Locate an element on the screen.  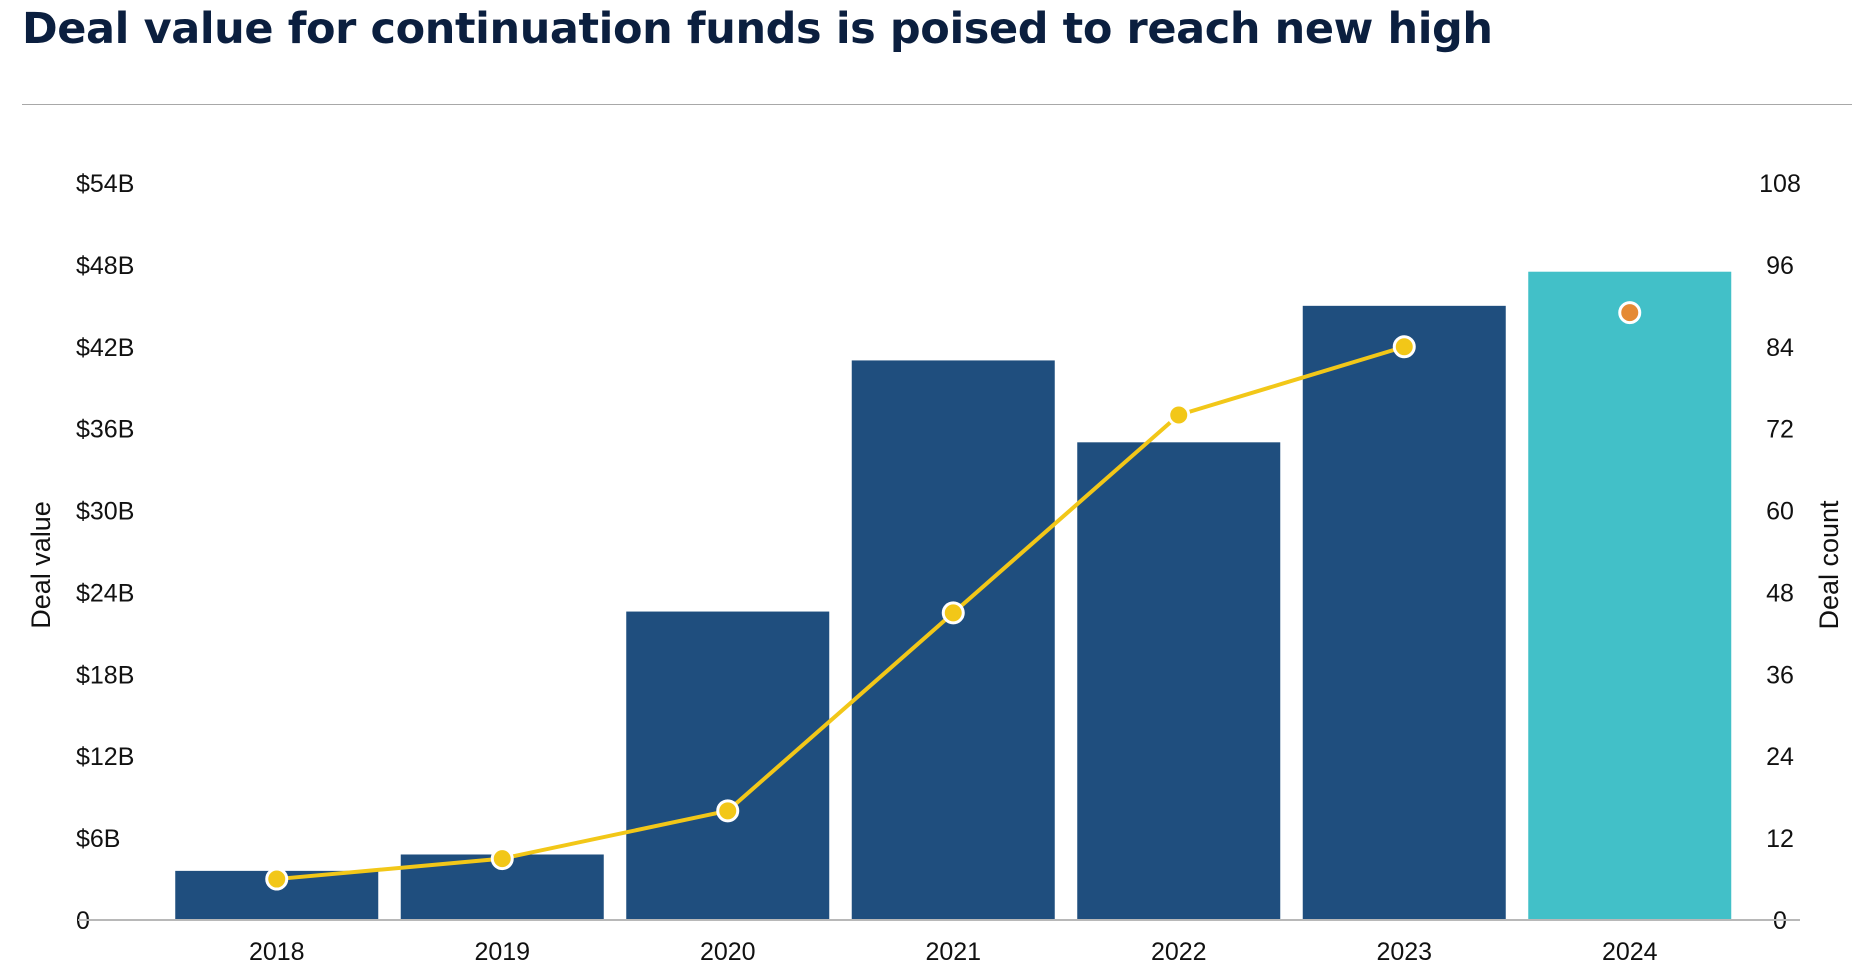
left-tick-label: $12B is located at coordinates (105, 757).